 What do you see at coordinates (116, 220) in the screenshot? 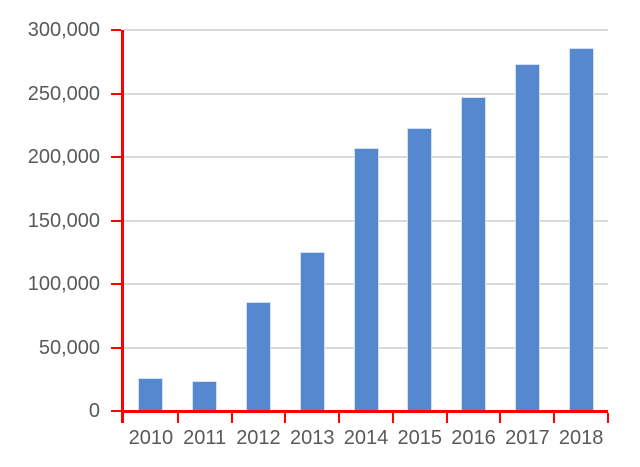
I see `y-axis-tick-150,000` at bounding box center [116, 220].